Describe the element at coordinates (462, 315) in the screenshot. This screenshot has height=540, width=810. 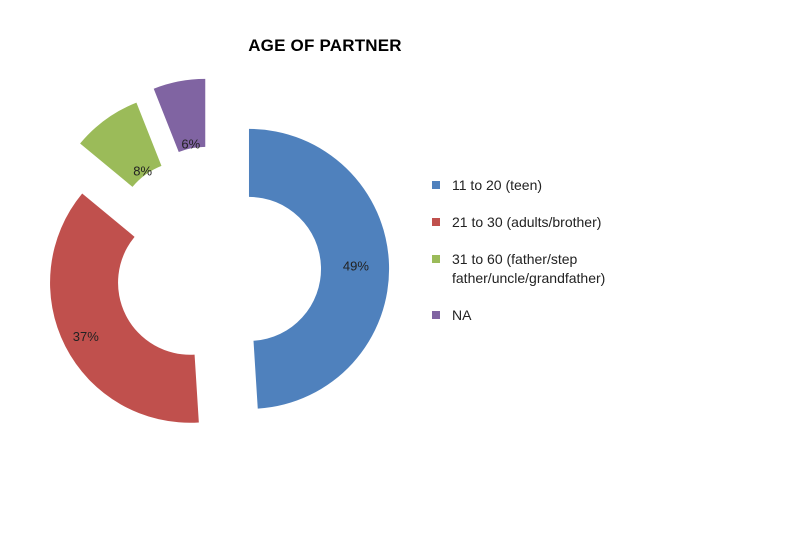
I see `legend-label-na: NA` at that location.